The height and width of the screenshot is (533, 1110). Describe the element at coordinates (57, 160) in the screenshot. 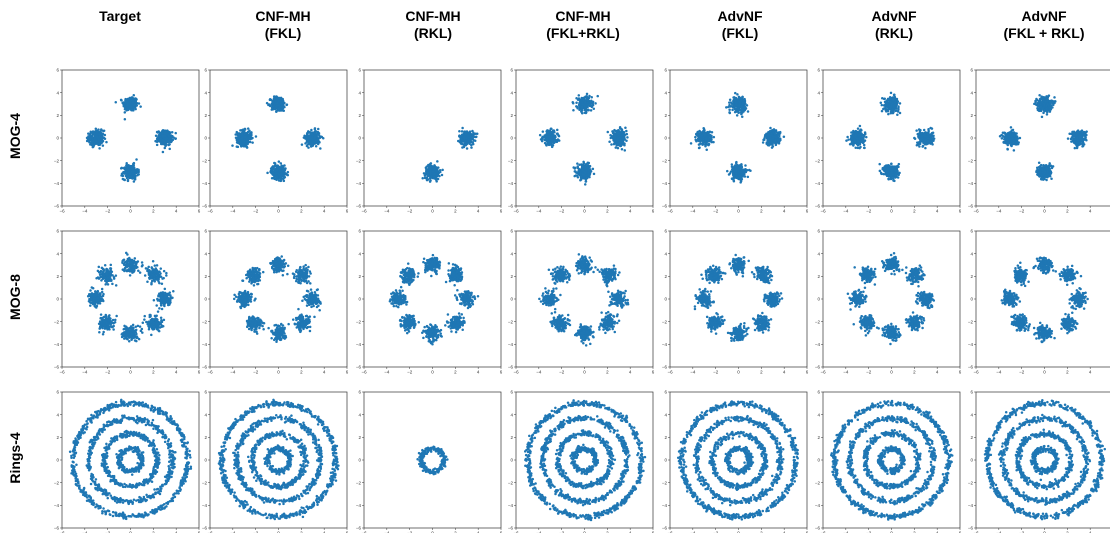

I see `y-tick-label: −2` at that location.